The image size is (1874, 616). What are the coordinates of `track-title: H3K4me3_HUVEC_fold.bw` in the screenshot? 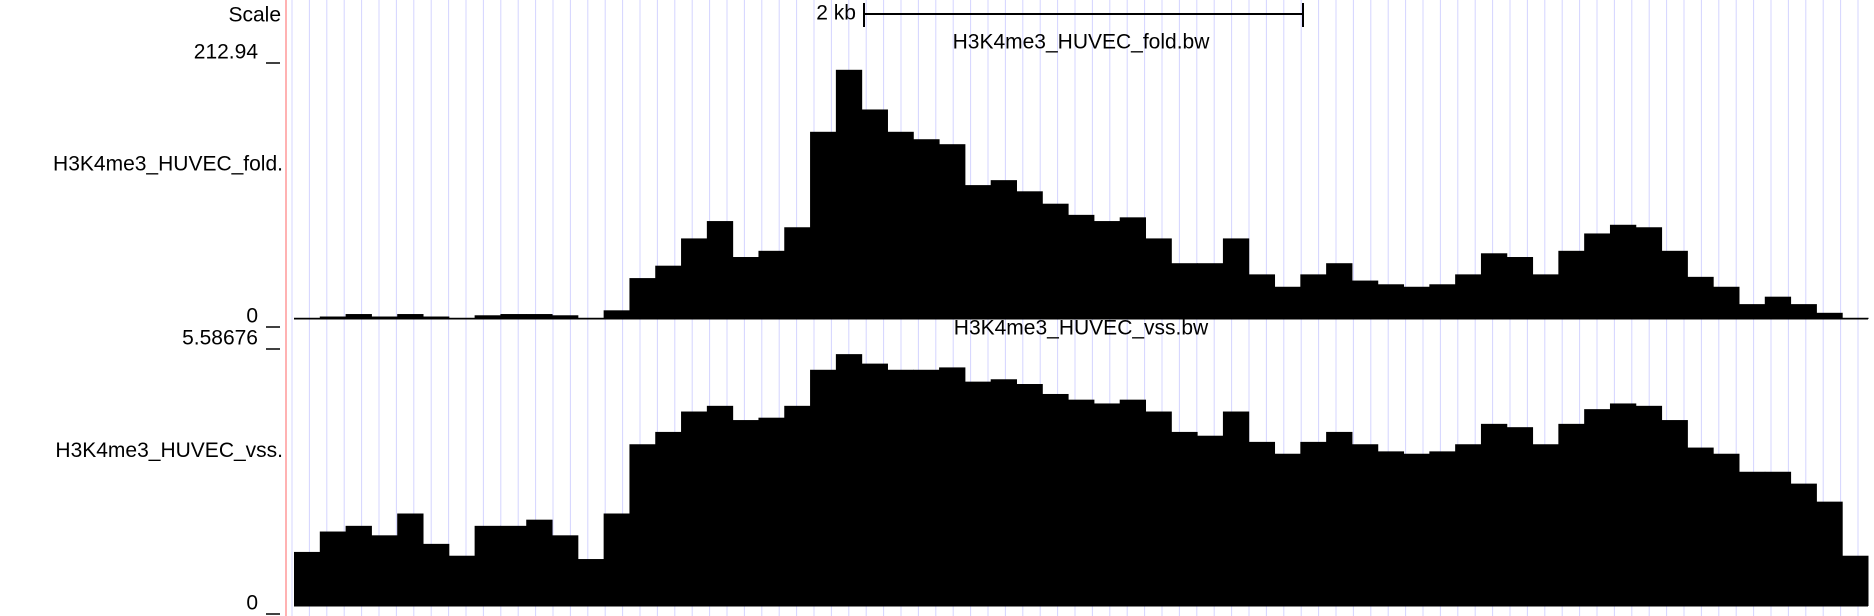 It's located at (1082, 42).